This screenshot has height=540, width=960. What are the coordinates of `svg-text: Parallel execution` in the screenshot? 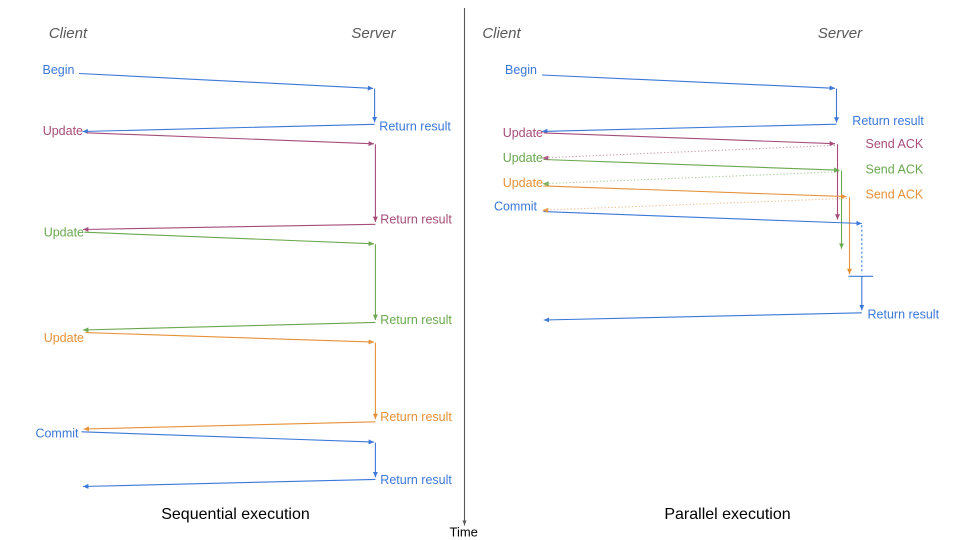 It's located at (727, 514).